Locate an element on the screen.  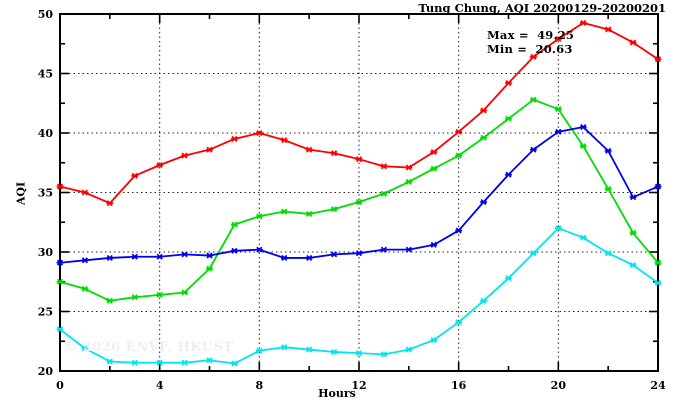
watermark: © 2026 ENVF, HKUST is located at coordinates (149, 347).